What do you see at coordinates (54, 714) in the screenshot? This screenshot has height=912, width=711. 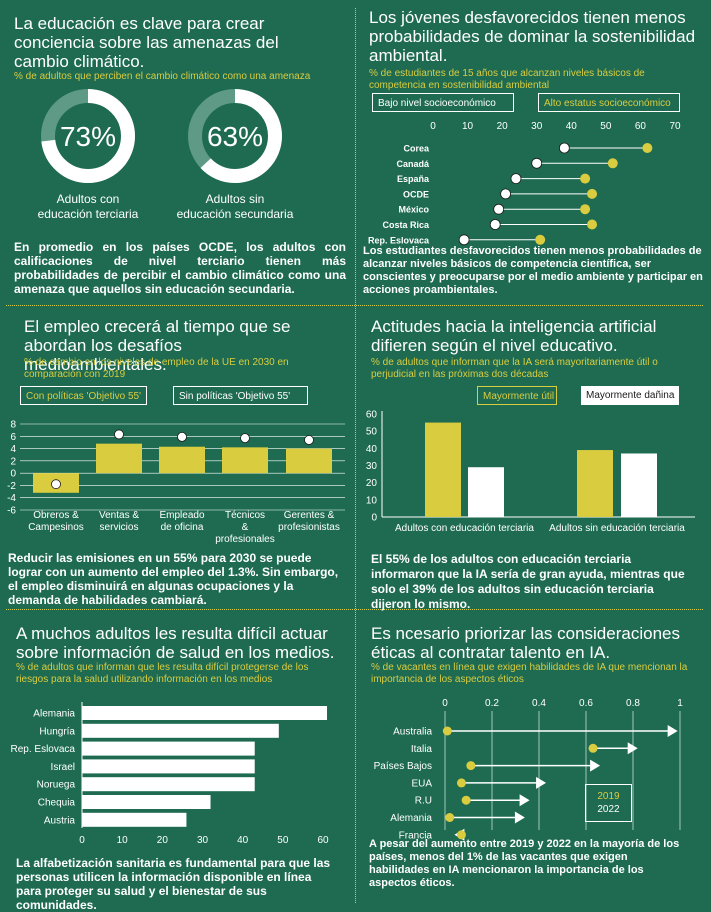 I see `category-label: Alemania` at bounding box center [54, 714].